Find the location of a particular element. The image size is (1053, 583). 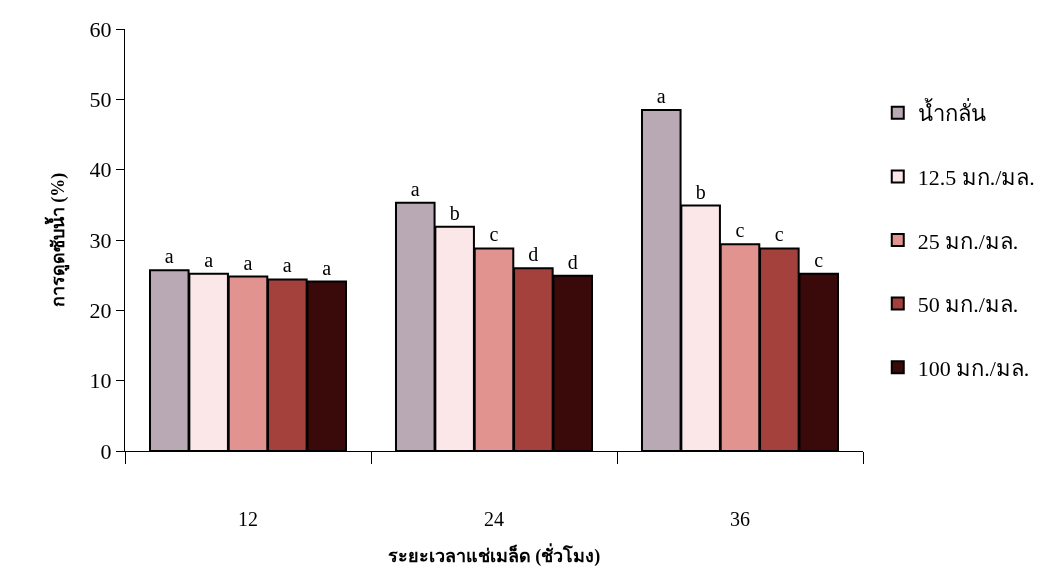

x-tick-label: 36 is located at coordinates (740, 519).